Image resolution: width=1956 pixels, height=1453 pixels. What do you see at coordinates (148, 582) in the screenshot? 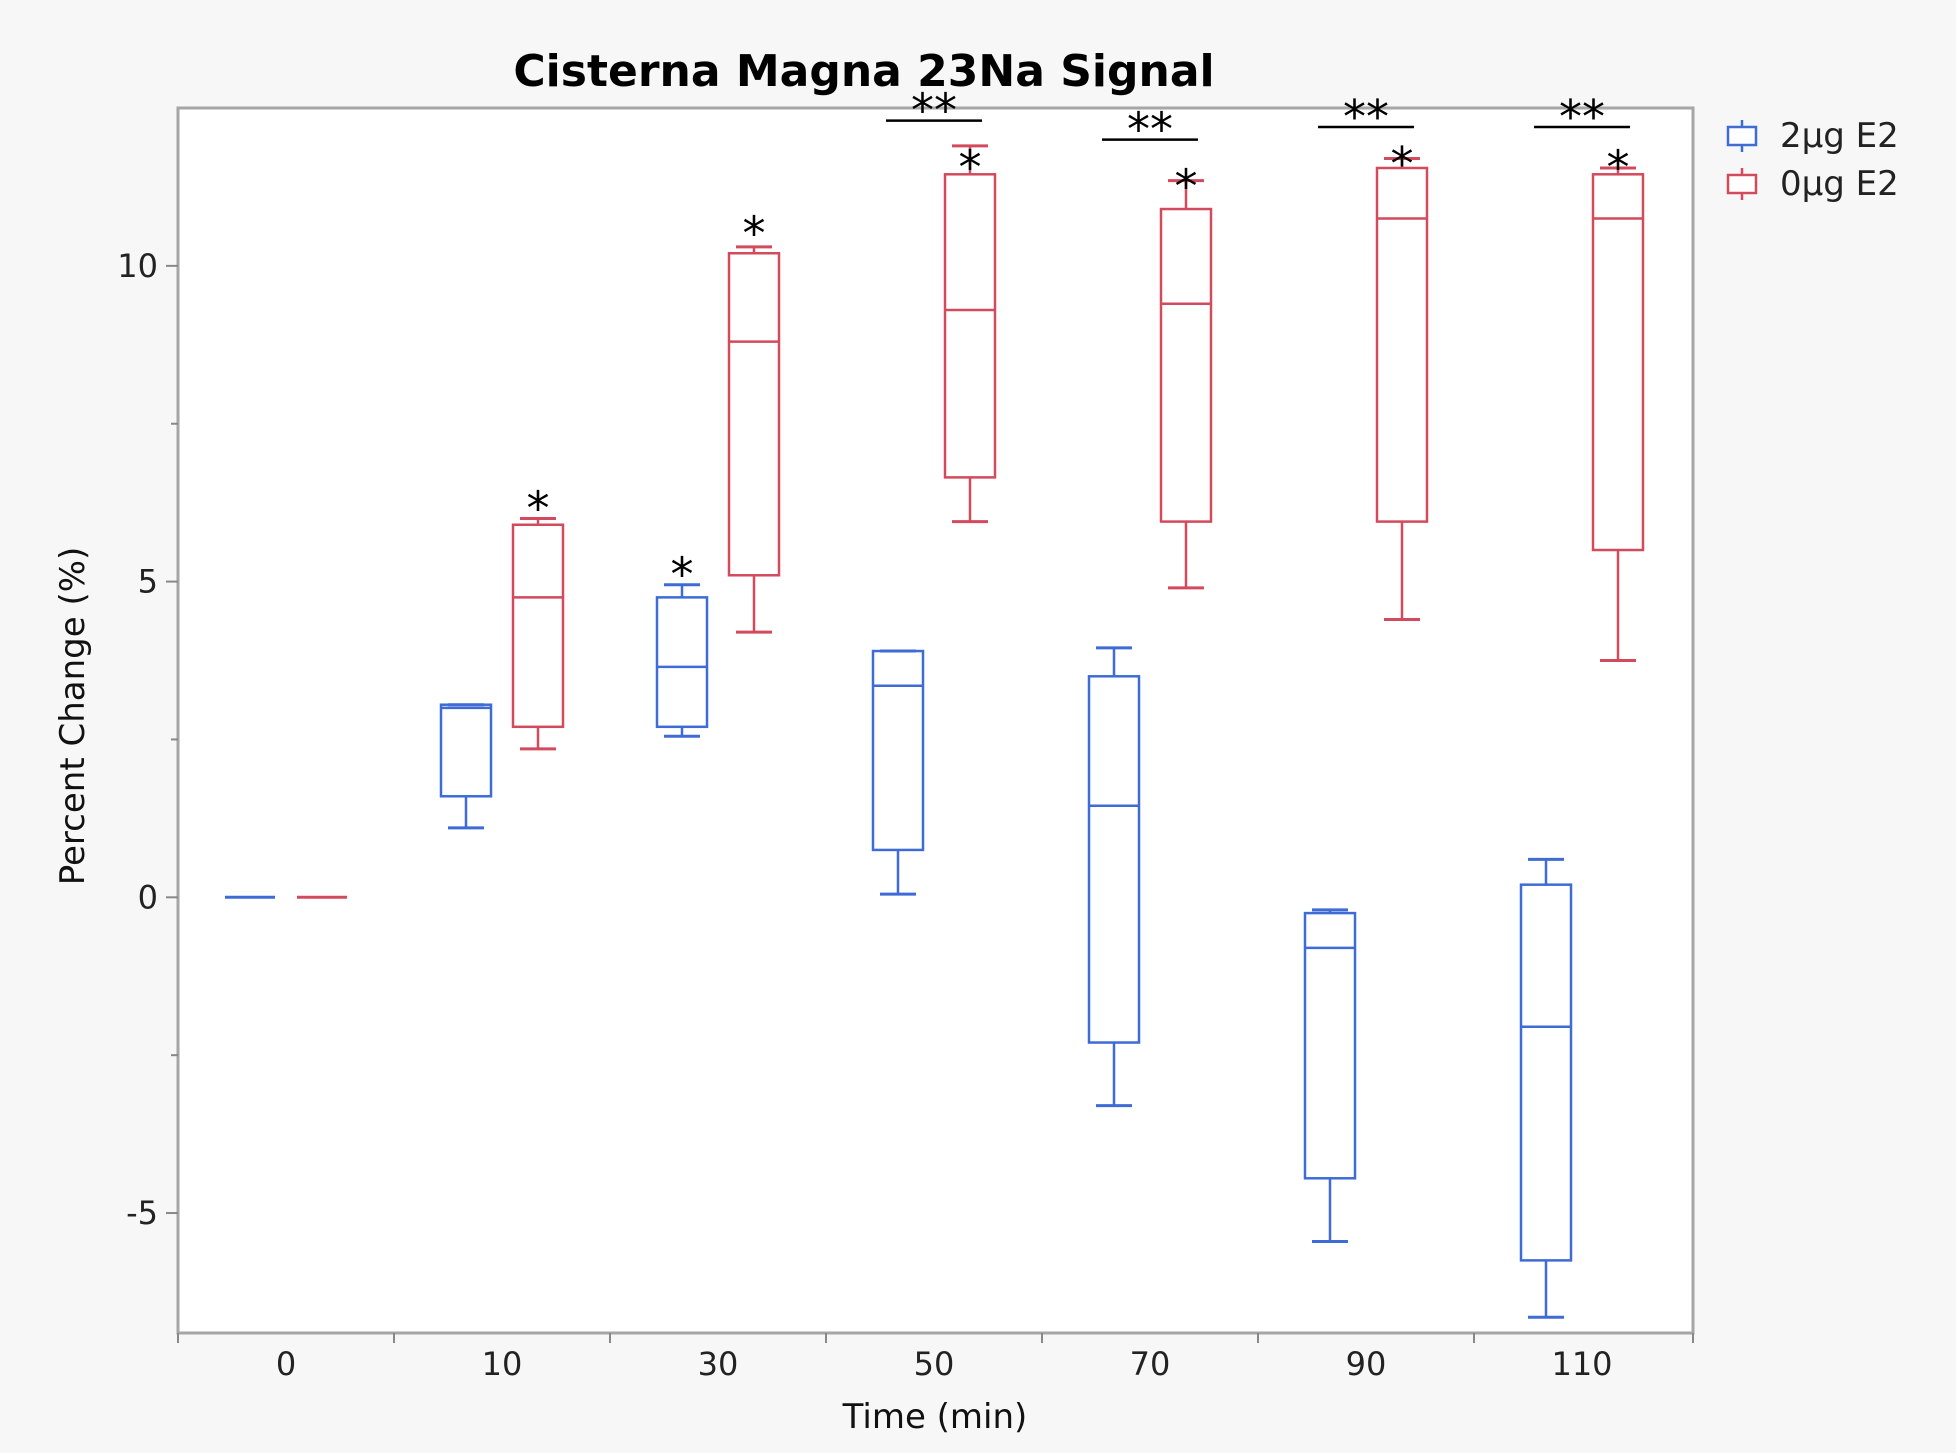
I see `y-tick-label: 5` at bounding box center [148, 582].